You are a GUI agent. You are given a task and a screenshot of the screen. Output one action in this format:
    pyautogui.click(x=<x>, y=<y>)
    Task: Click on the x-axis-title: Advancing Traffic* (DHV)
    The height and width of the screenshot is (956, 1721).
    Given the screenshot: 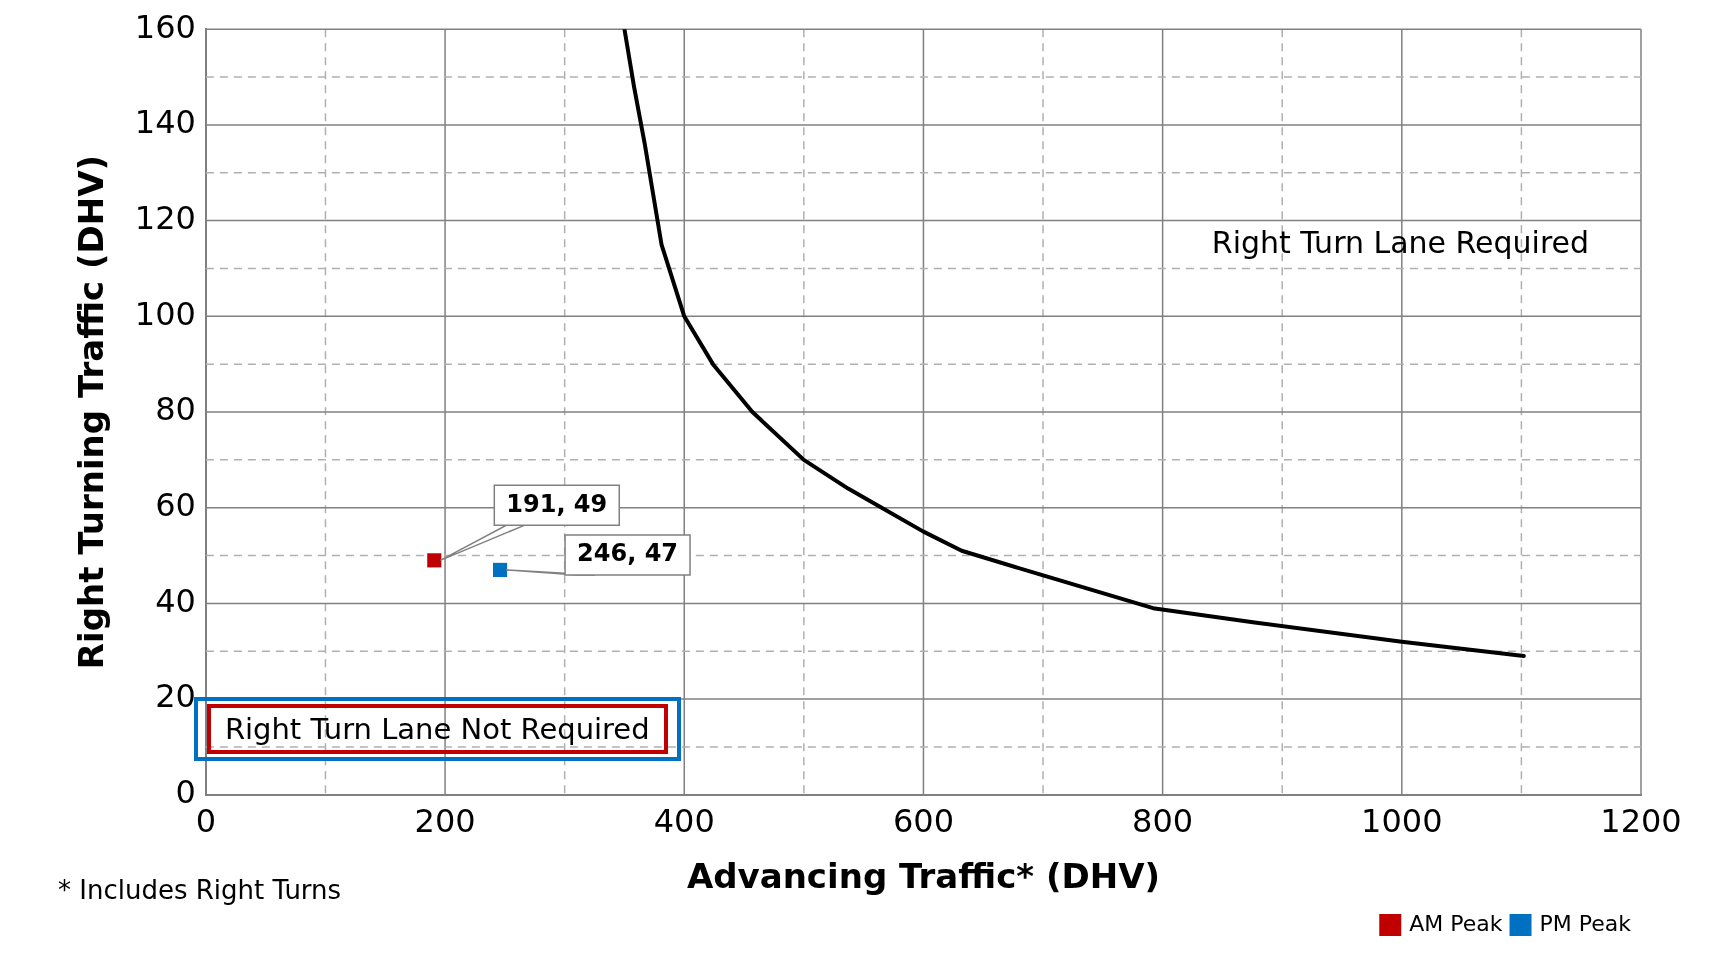 What is the action you would take?
    pyautogui.click(x=923, y=876)
    